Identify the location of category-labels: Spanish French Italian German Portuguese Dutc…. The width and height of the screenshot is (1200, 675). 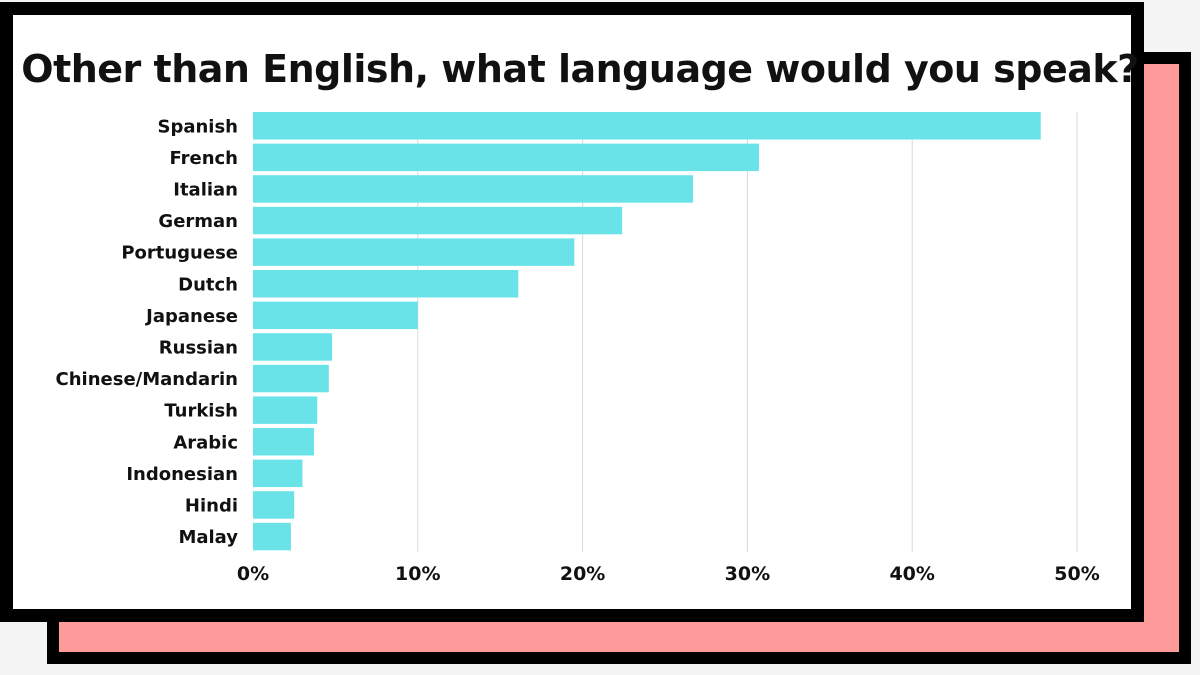
(147, 332).